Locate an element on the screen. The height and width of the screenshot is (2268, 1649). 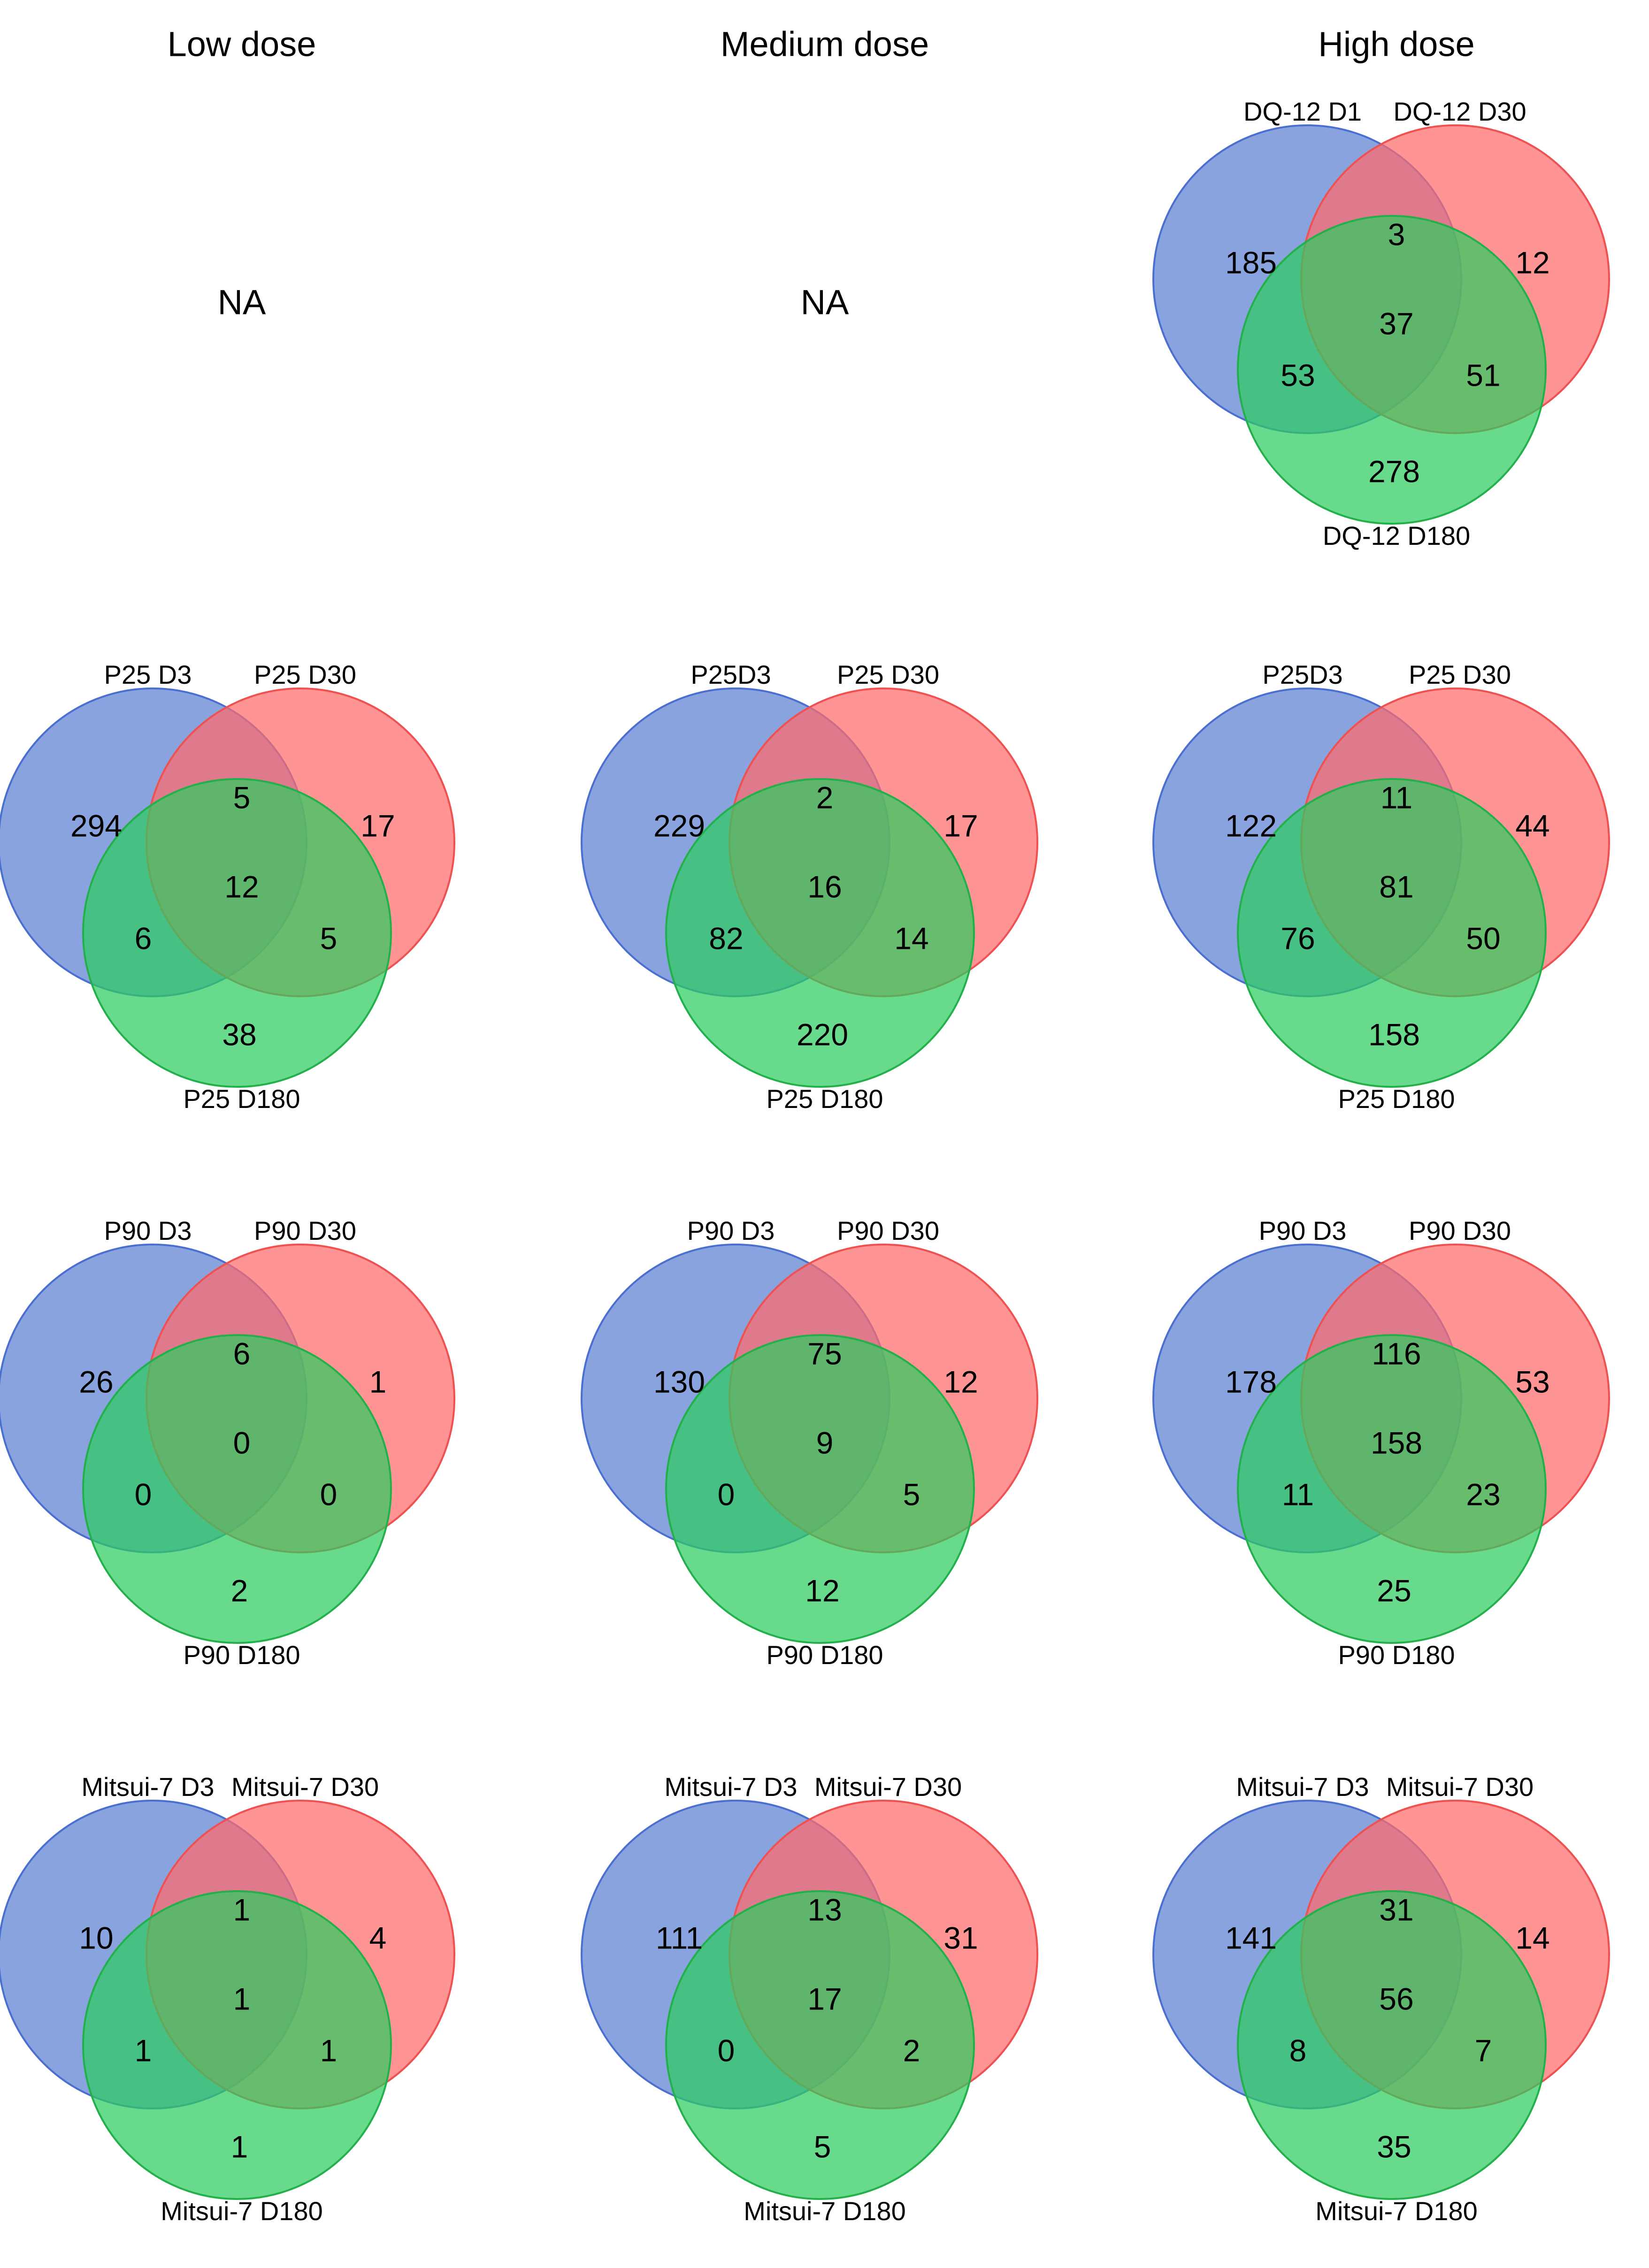
column-header-3: High dose is located at coordinates (1396, 44).